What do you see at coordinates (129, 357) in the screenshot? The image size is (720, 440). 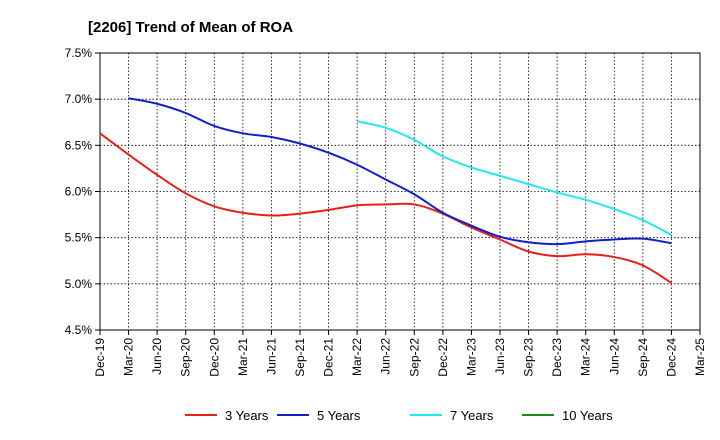 I see `x-tick-label: Mar-20` at bounding box center [129, 357].